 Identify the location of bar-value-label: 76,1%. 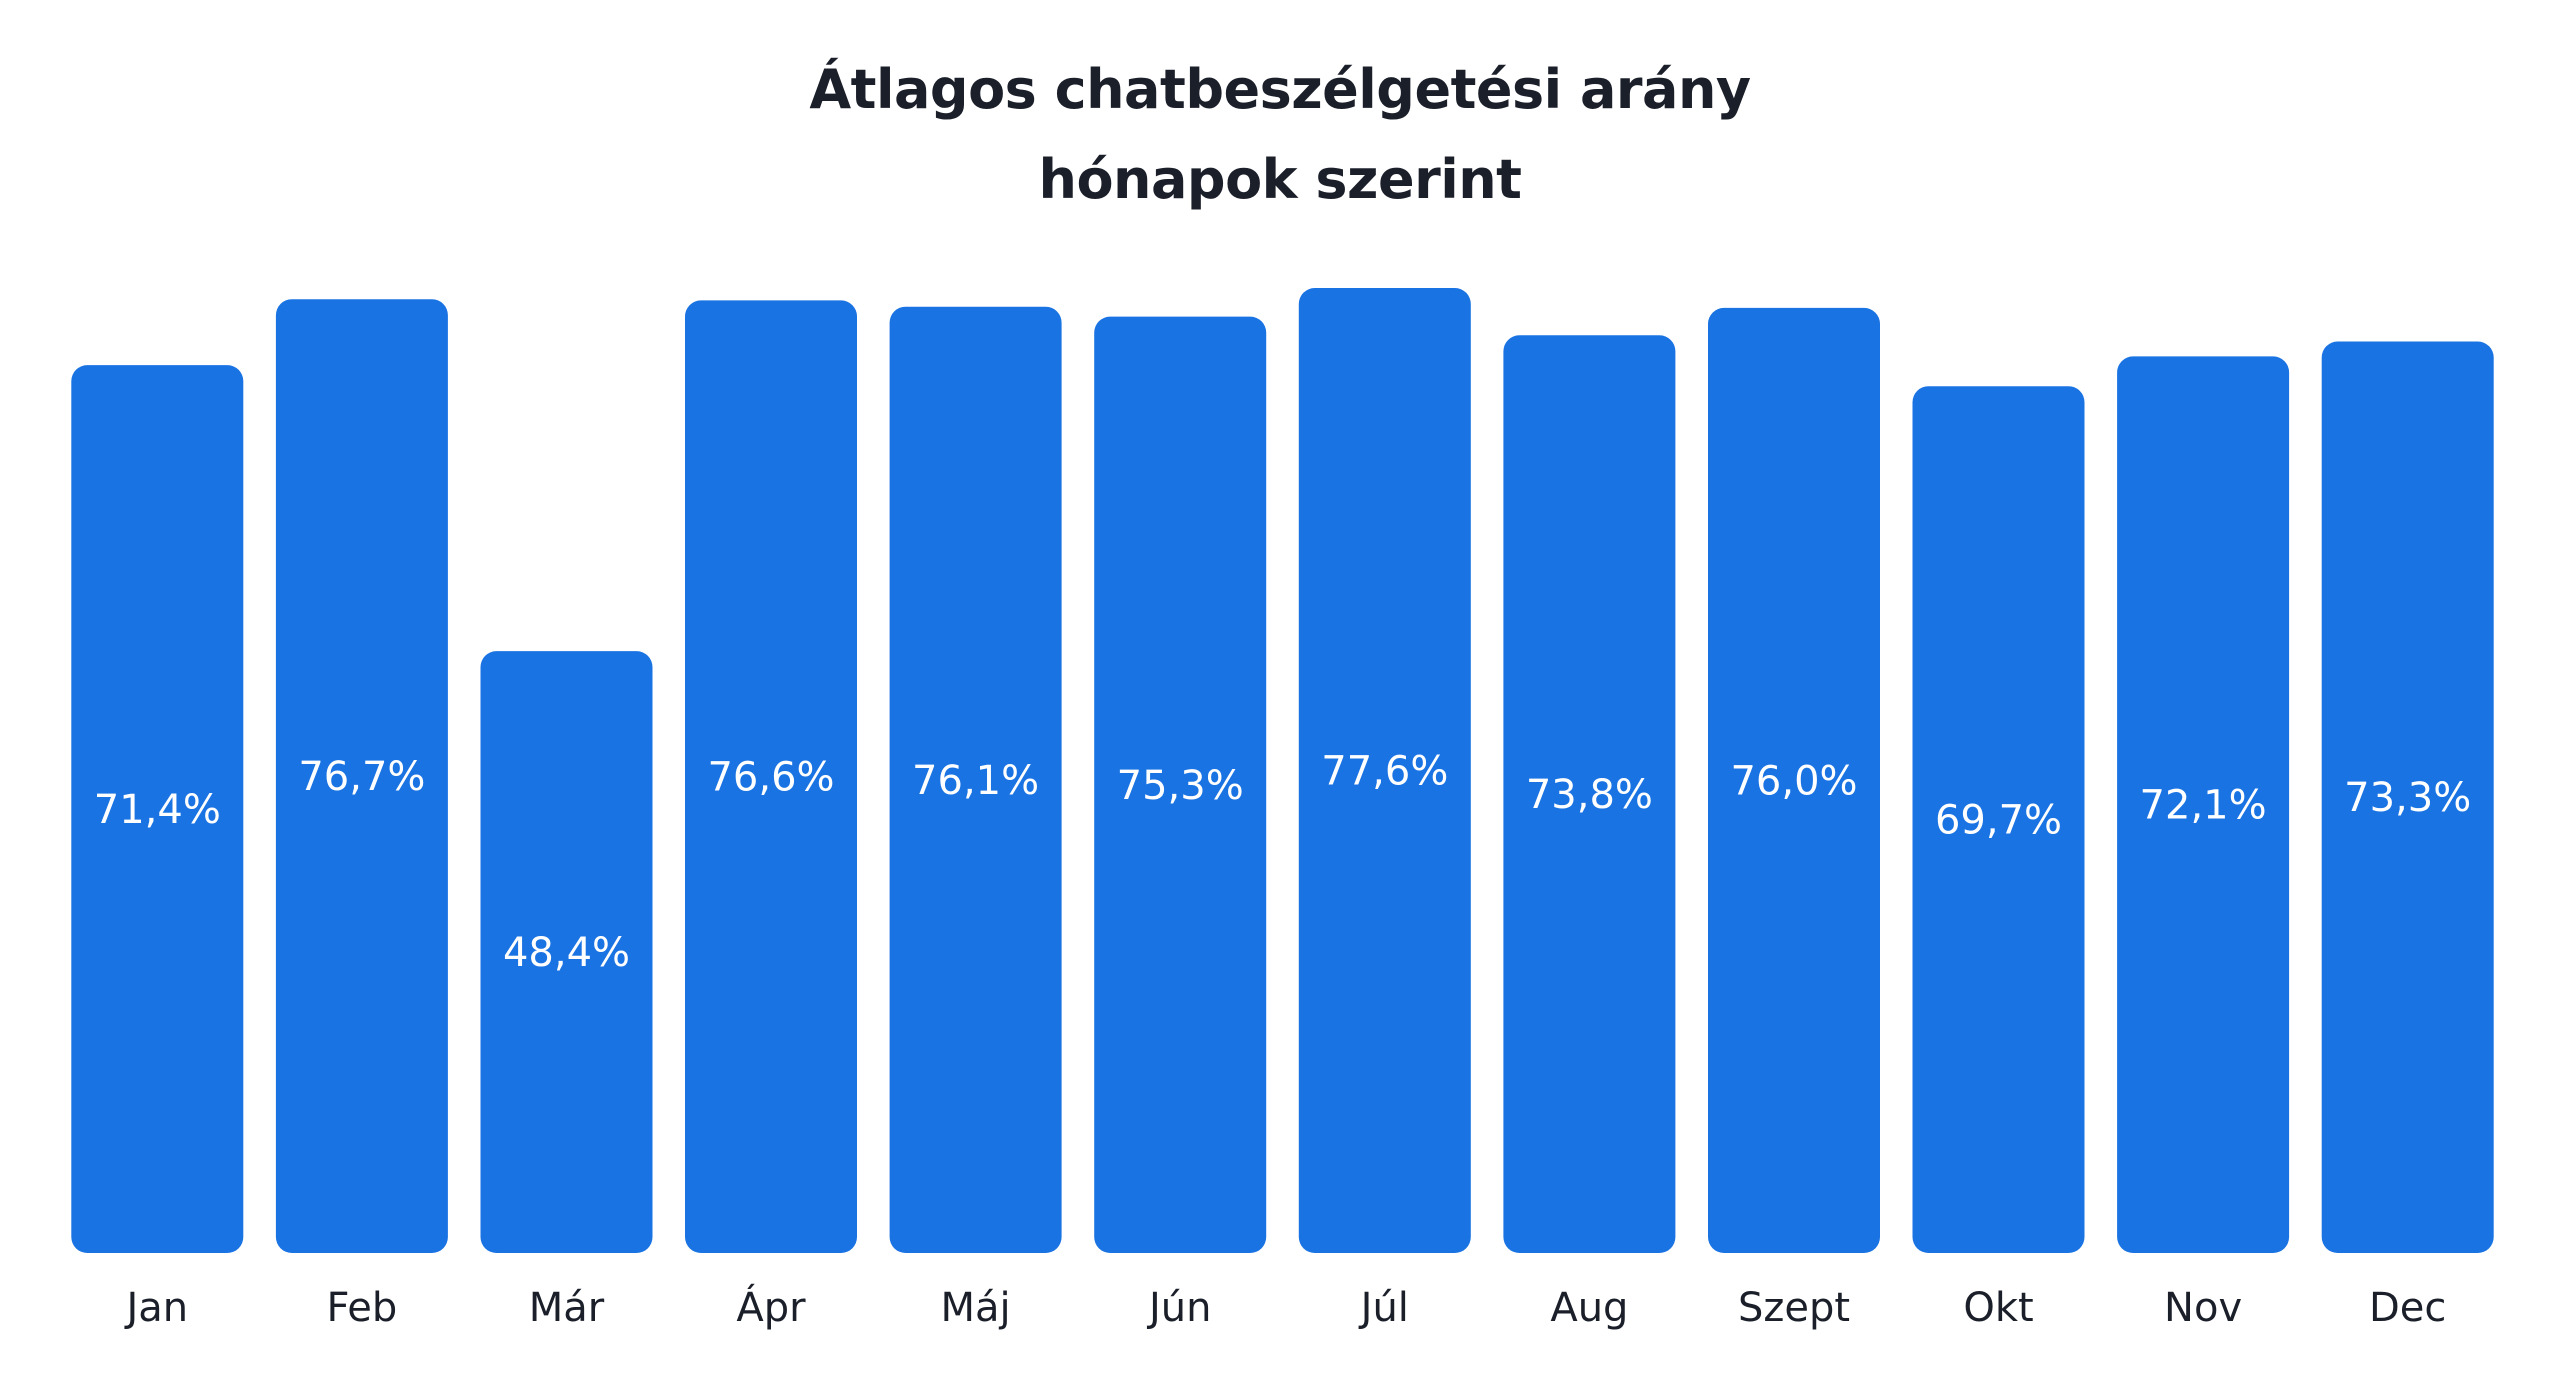
(975, 781).